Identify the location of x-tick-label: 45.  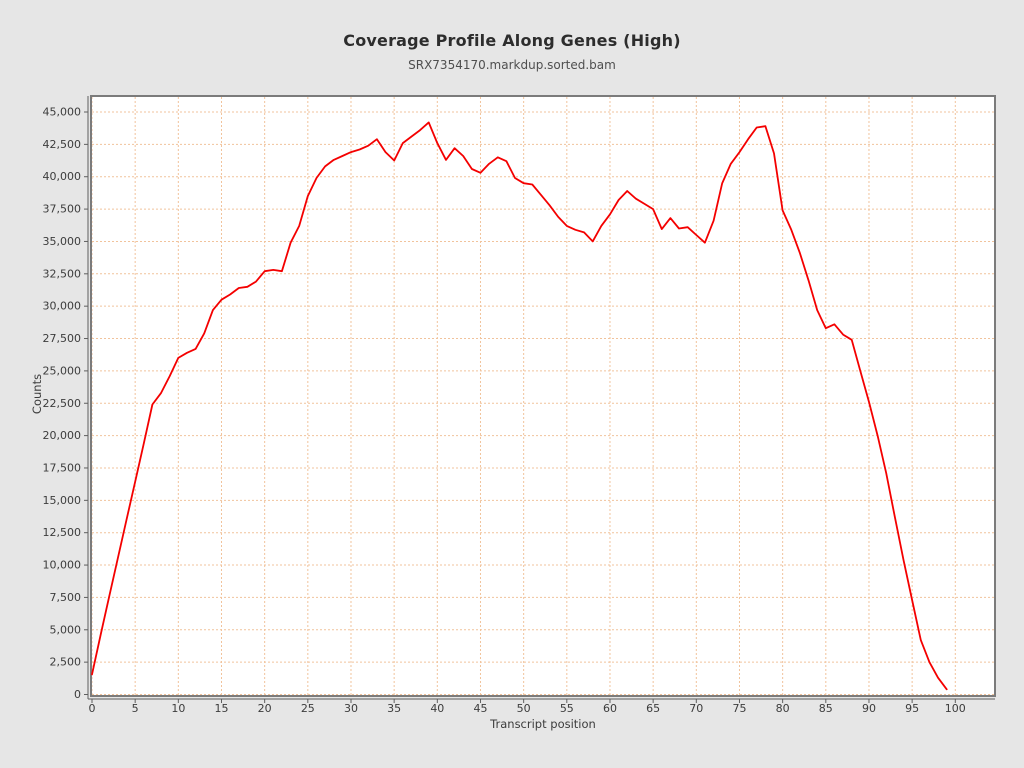
(480, 708).